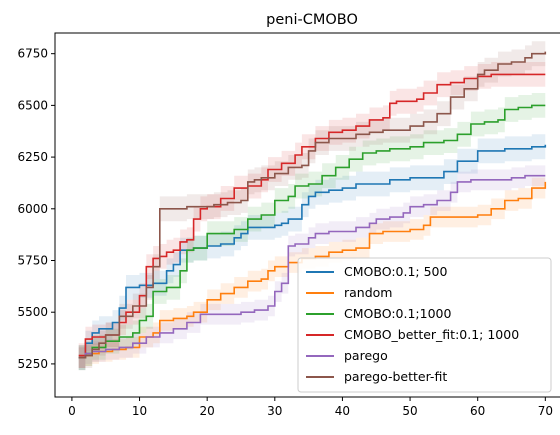 Image resolution: width=560 pixels, height=435 pixels. Describe the element at coordinates (312, 20) in the screenshot. I see `chart-title: peni-CMOBO` at that location.